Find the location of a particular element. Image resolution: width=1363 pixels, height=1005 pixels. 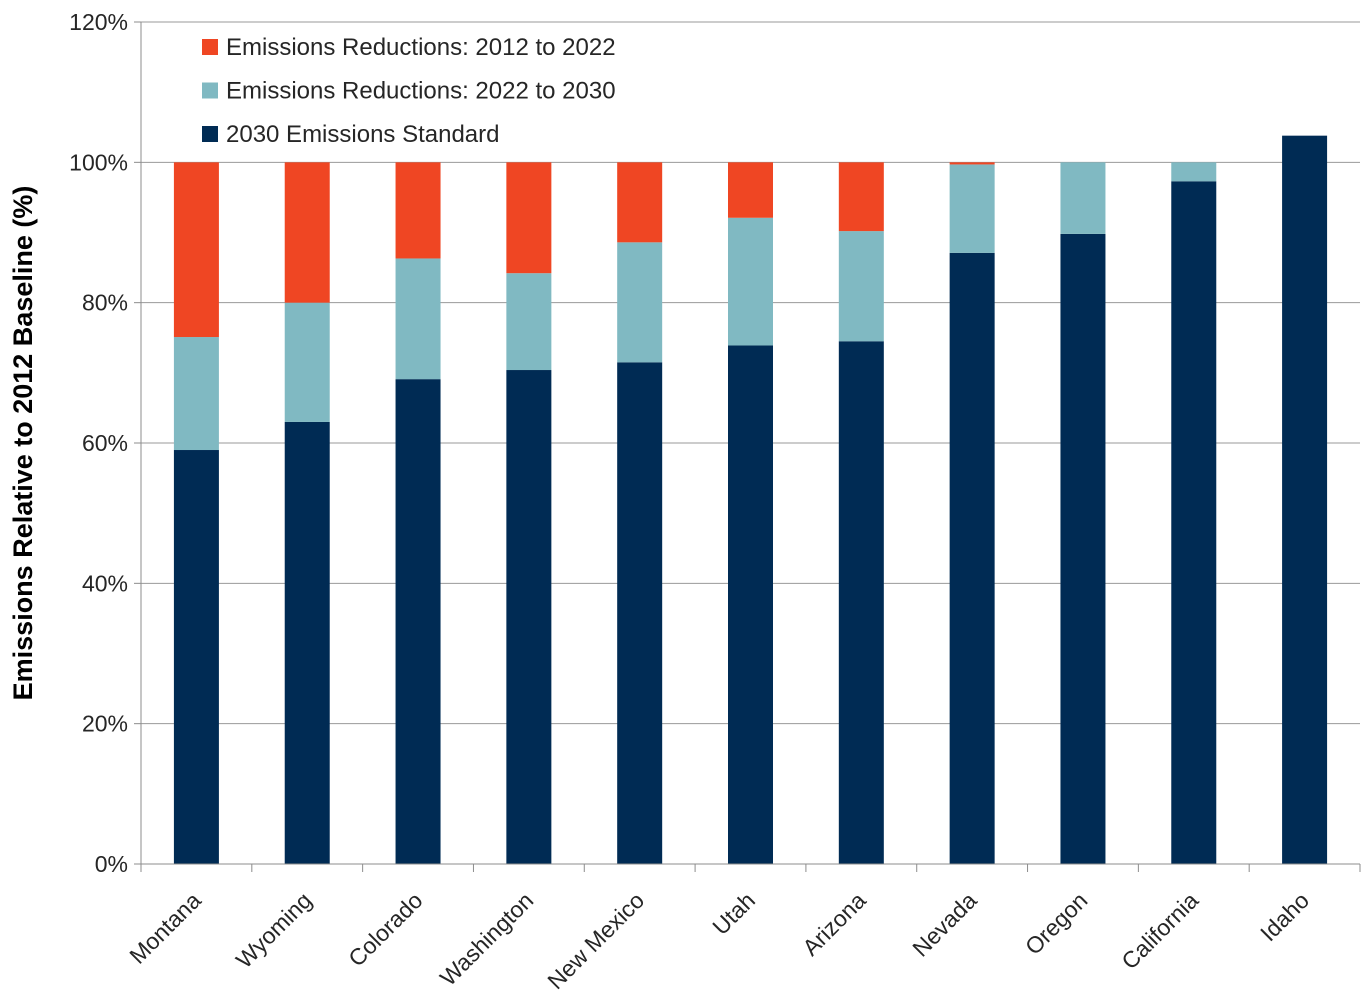

x-tick-label: California is located at coordinates (1159, 930).